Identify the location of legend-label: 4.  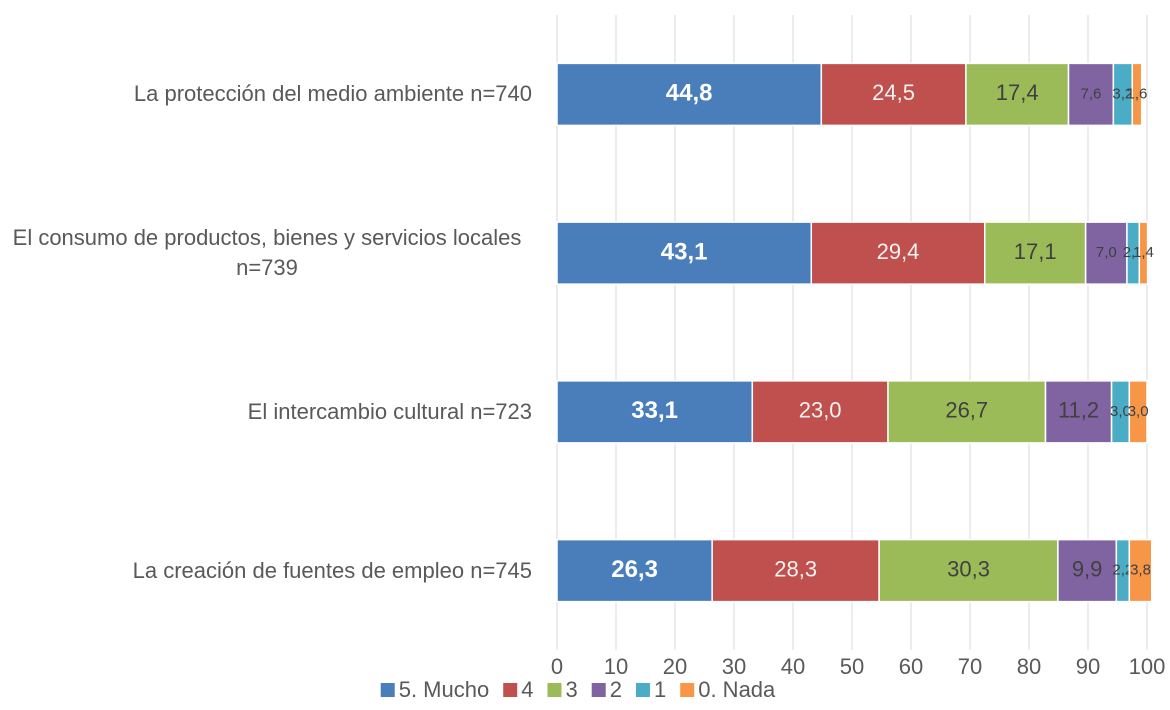
(527, 689).